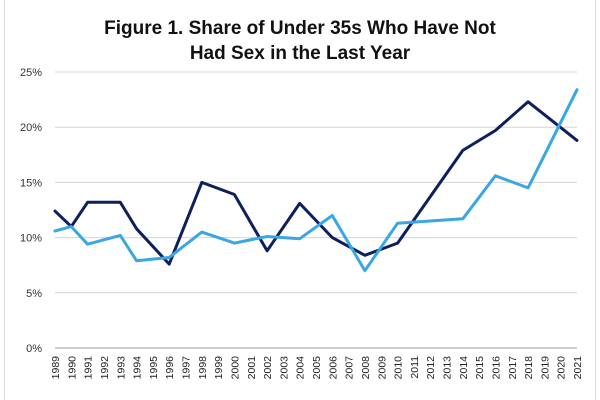 Image resolution: width=600 pixels, height=400 pixels. Describe the element at coordinates (170, 368) in the screenshot. I see `x-tick-label: 1996` at that location.